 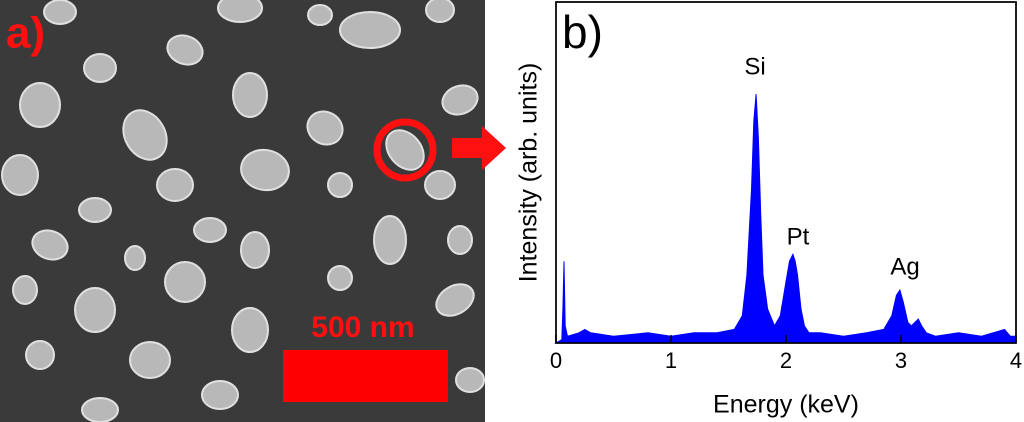 What do you see at coordinates (798, 236) in the screenshot?
I see `peak-label: Pt` at bounding box center [798, 236].